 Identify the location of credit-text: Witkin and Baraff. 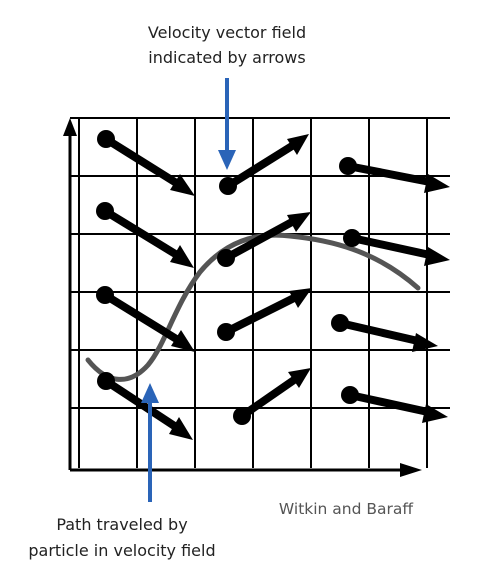
(346, 509).